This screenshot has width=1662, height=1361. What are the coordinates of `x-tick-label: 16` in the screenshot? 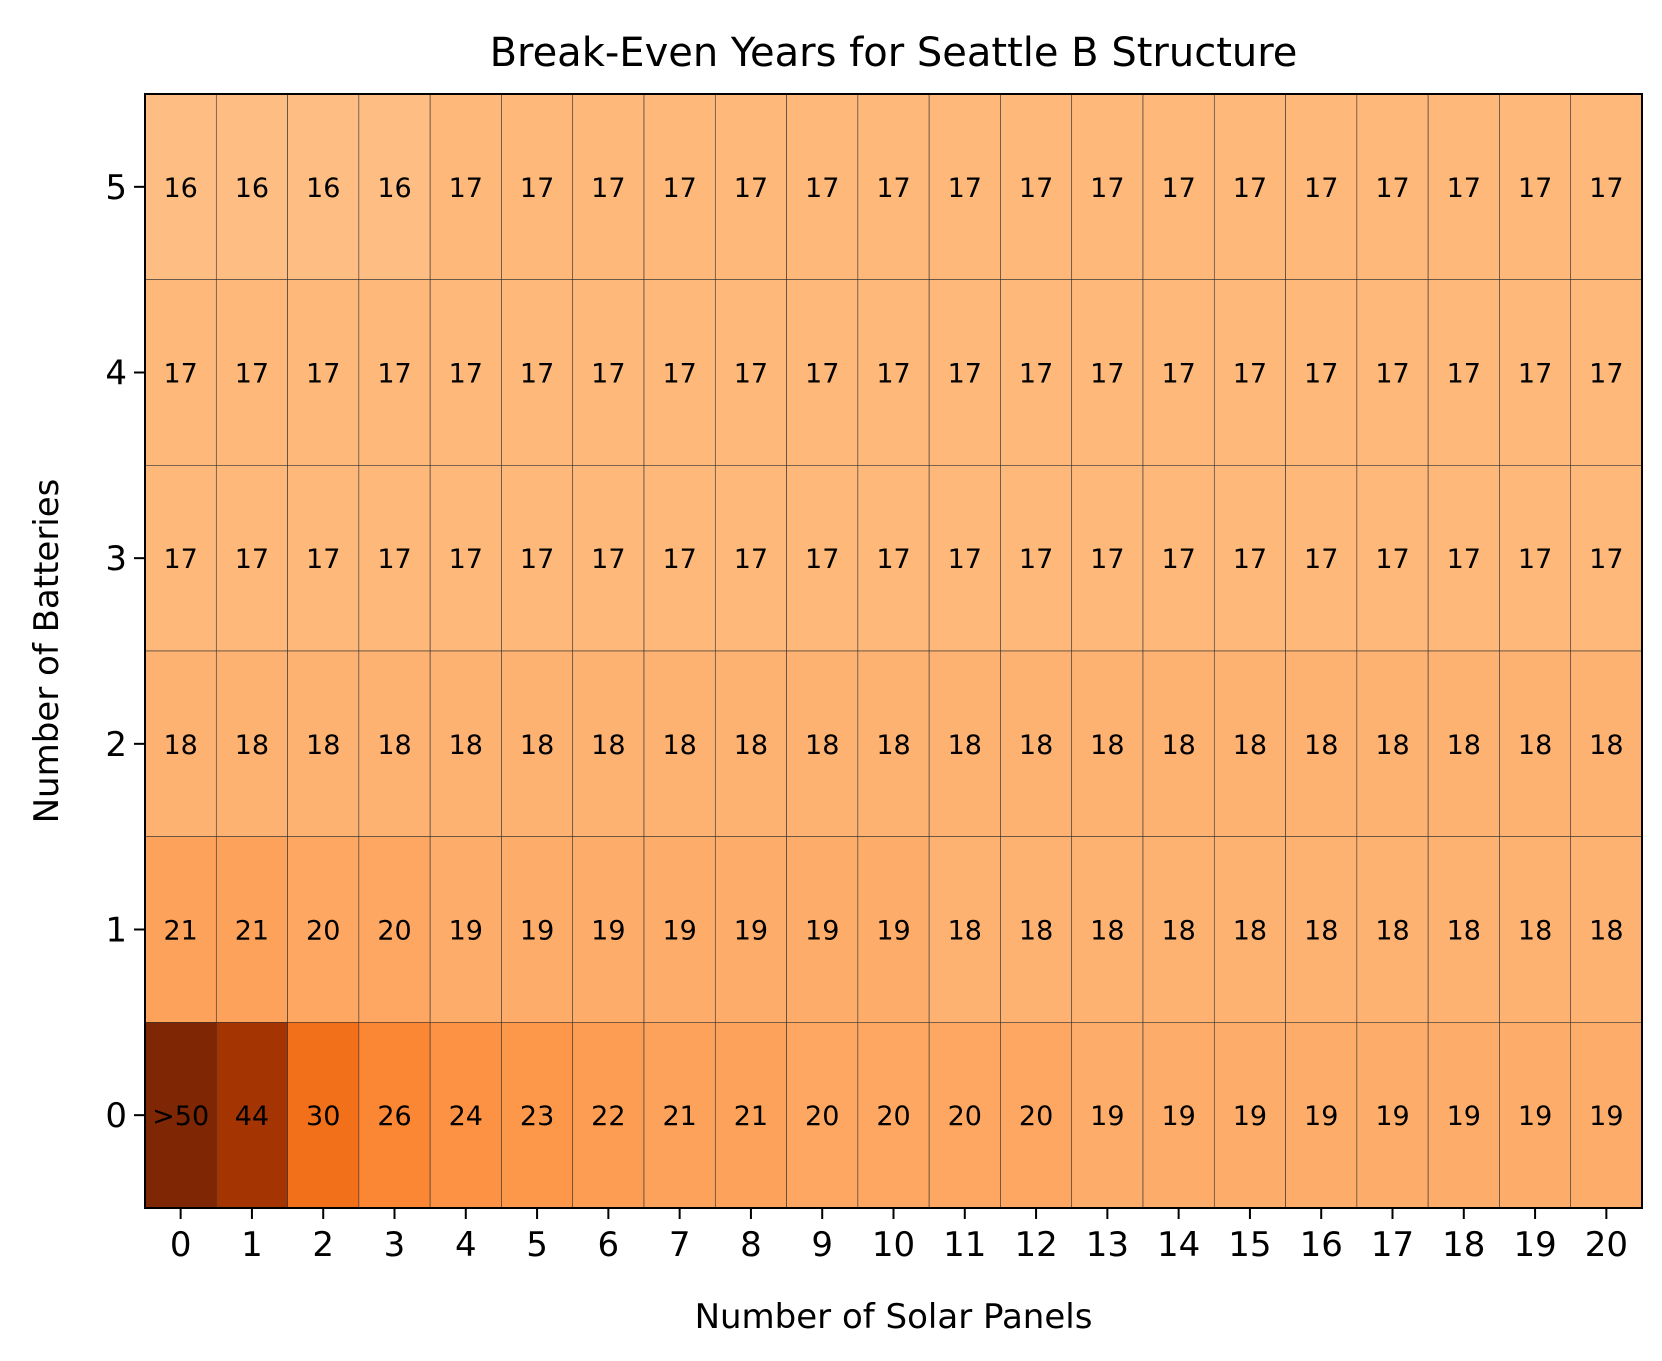 It's located at (1321, 1245).